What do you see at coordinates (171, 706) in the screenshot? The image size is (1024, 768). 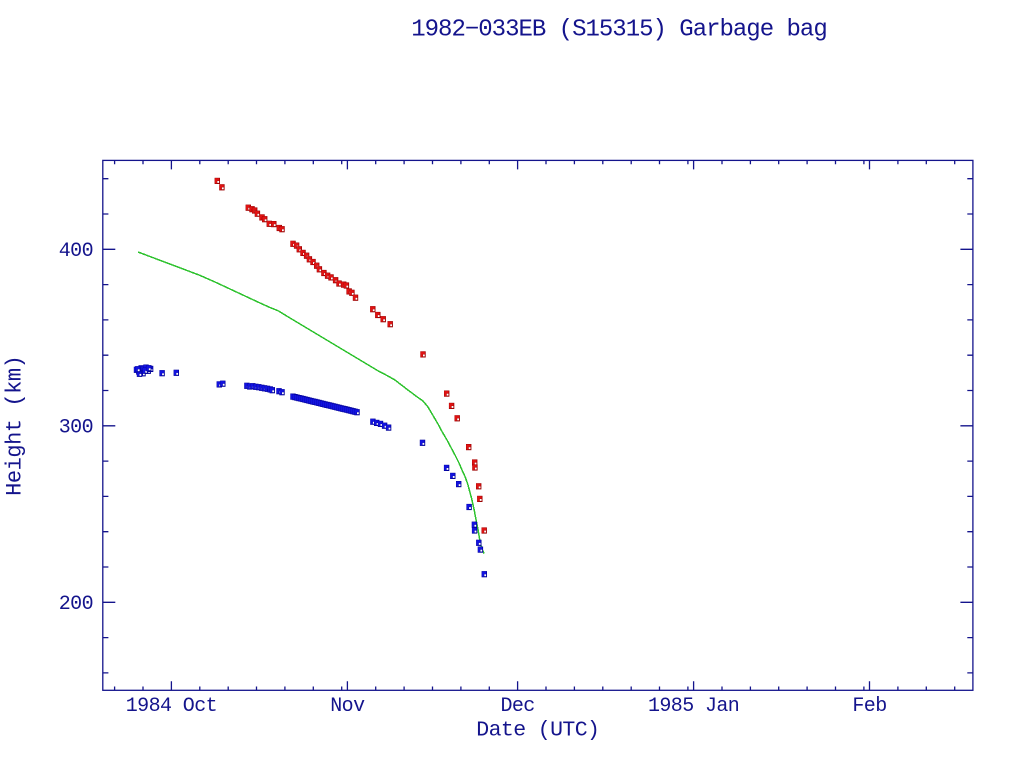 I see `svg-text: 1984 Oct` at bounding box center [171, 706].